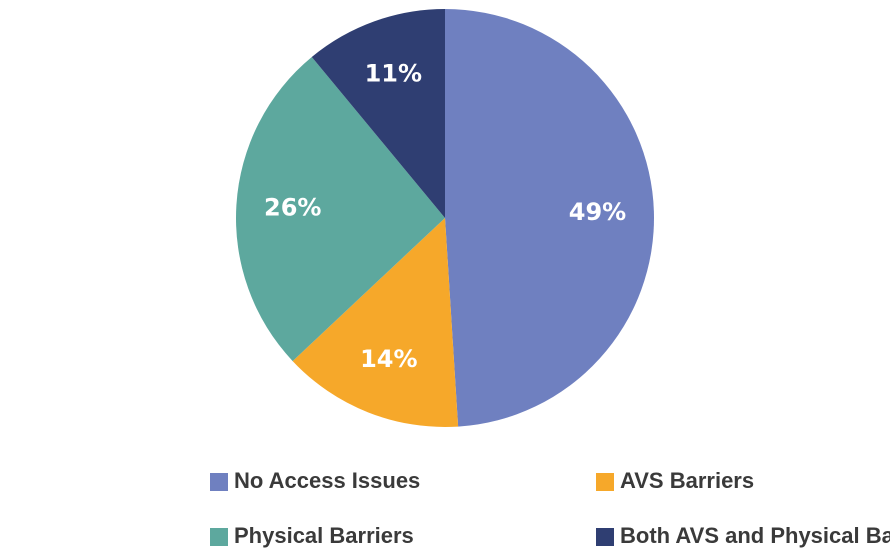 The height and width of the screenshot is (552, 890). What do you see at coordinates (597, 212) in the screenshot?
I see `slice-label: 49%` at bounding box center [597, 212].